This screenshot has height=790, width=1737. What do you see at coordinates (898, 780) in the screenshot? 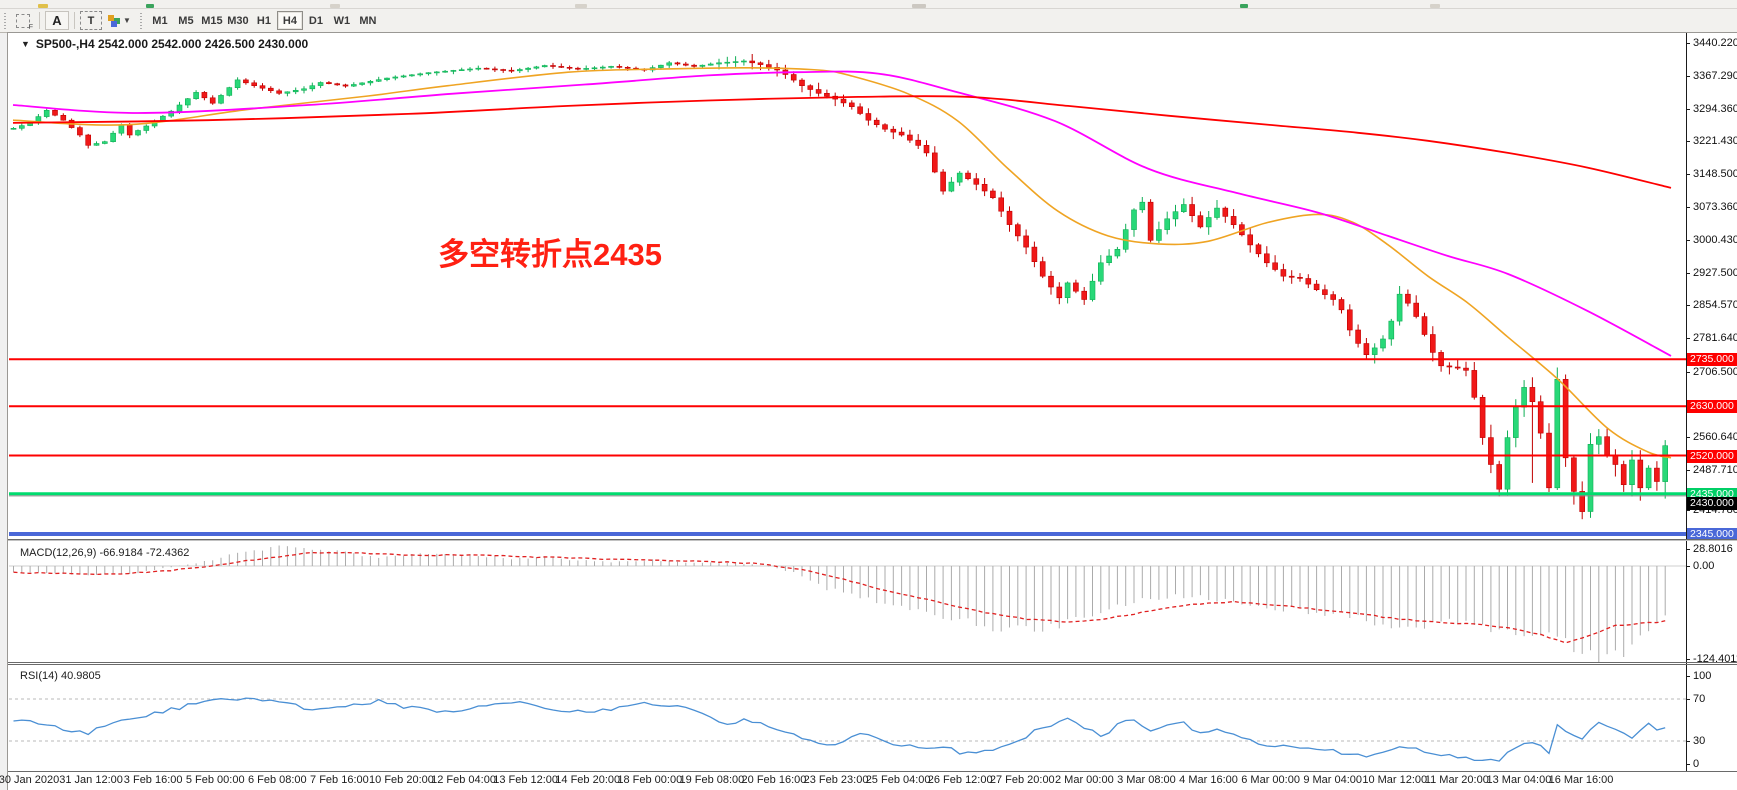
I see `time-axis-label: 25 Feb 04:00` at bounding box center [898, 780].